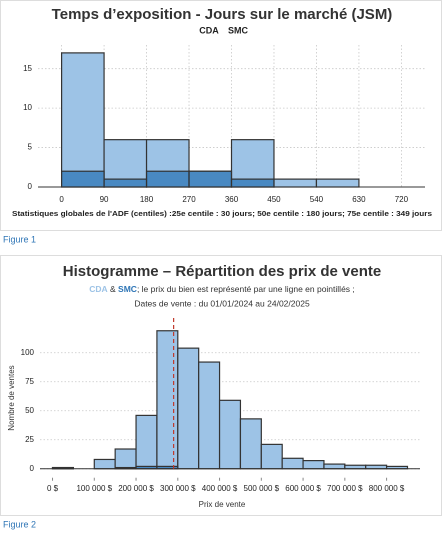  What do you see at coordinates (113, 289) in the screenshot?
I see `connector: &` at bounding box center [113, 289].